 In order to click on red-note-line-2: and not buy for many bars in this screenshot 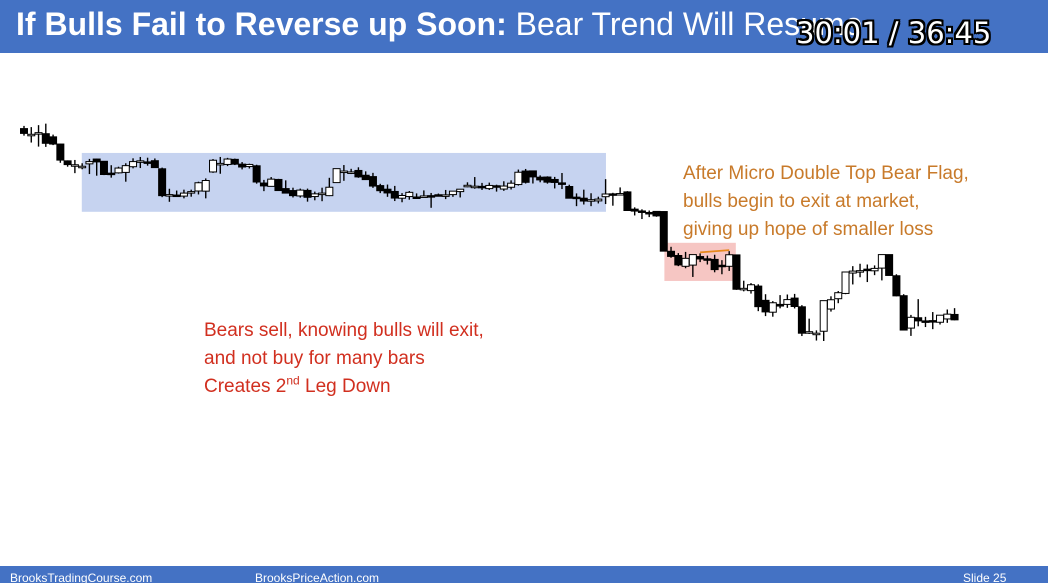, I will do `click(314, 358)`.